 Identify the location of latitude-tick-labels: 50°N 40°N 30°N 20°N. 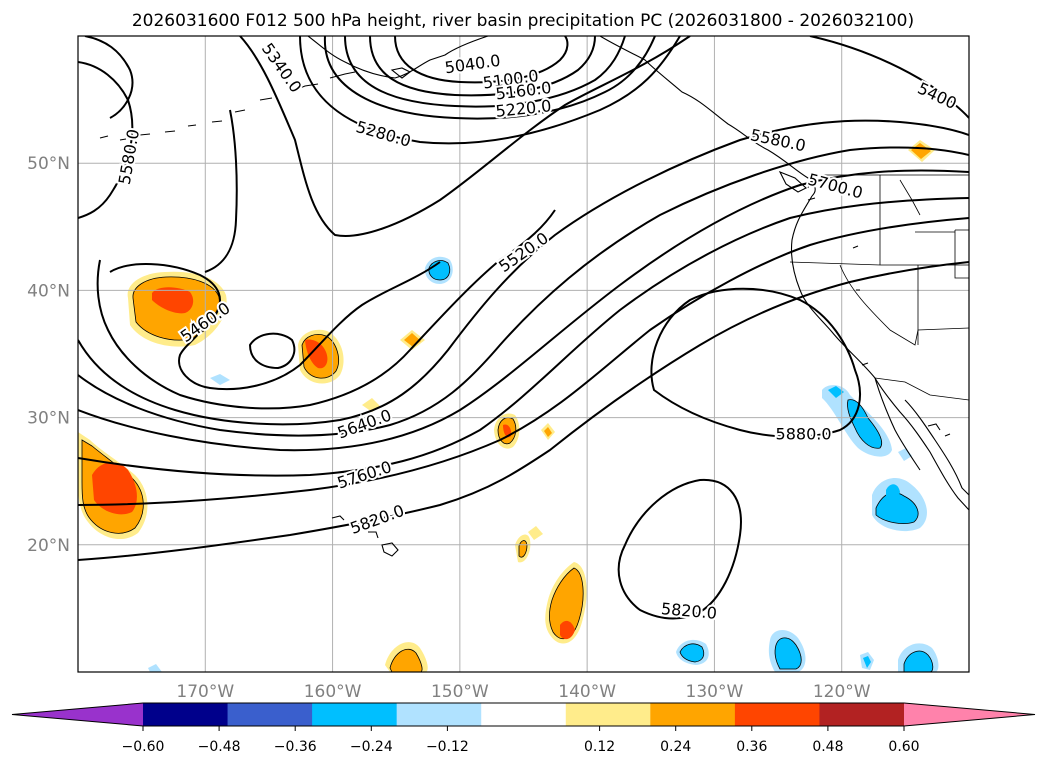
(48, 355).